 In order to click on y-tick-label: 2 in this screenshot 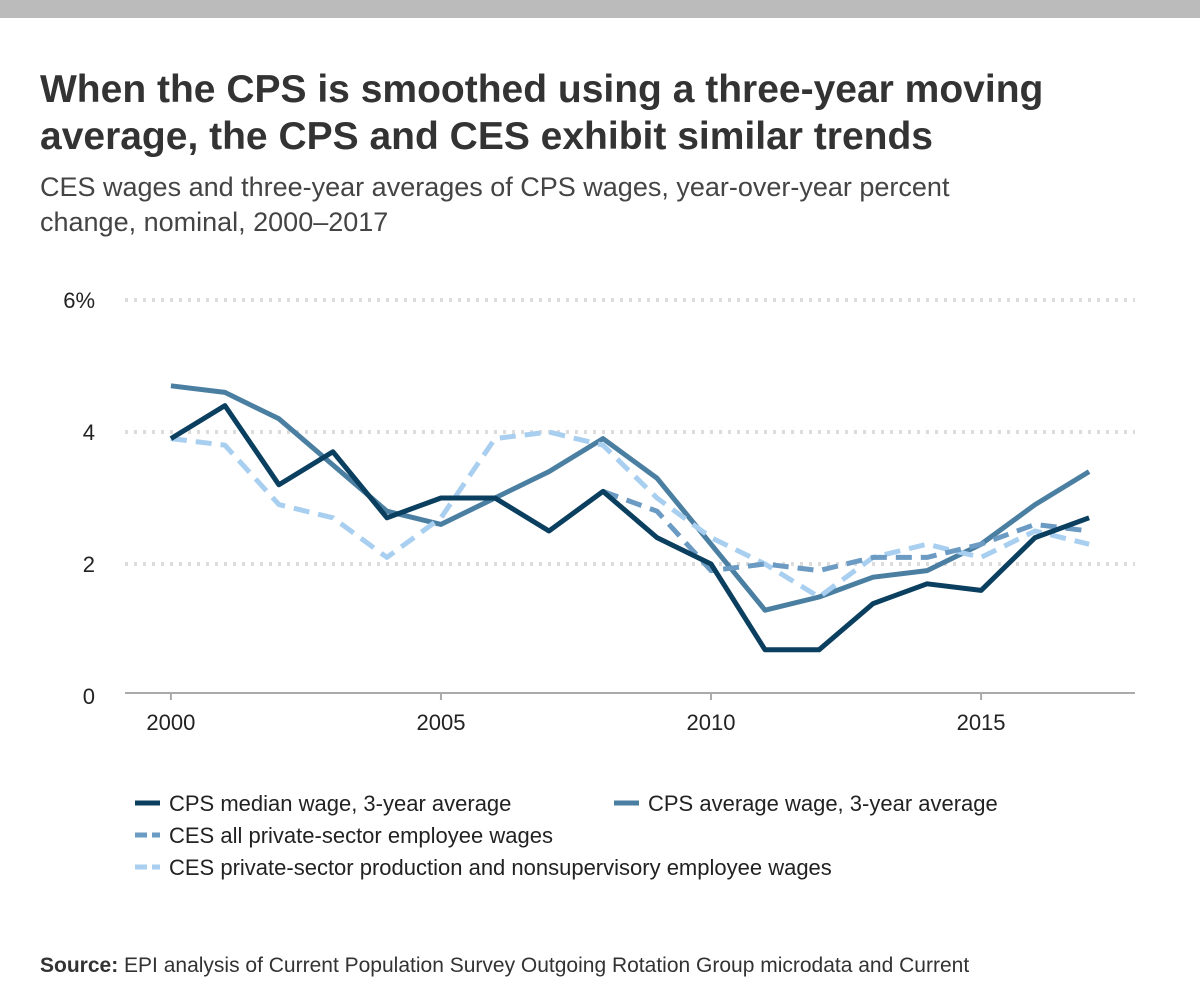, I will do `click(89, 564)`.